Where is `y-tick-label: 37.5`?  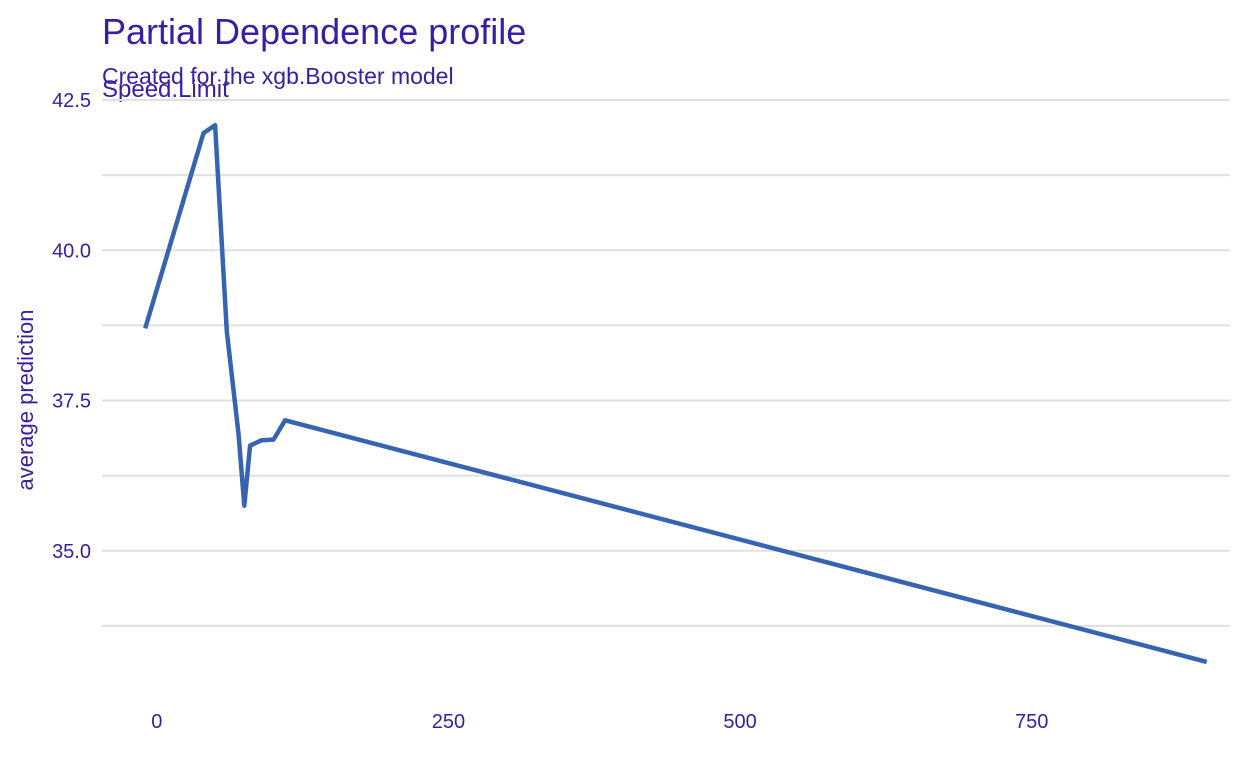
y-tick-label: 37.5 is located at coordinates (71, 402).